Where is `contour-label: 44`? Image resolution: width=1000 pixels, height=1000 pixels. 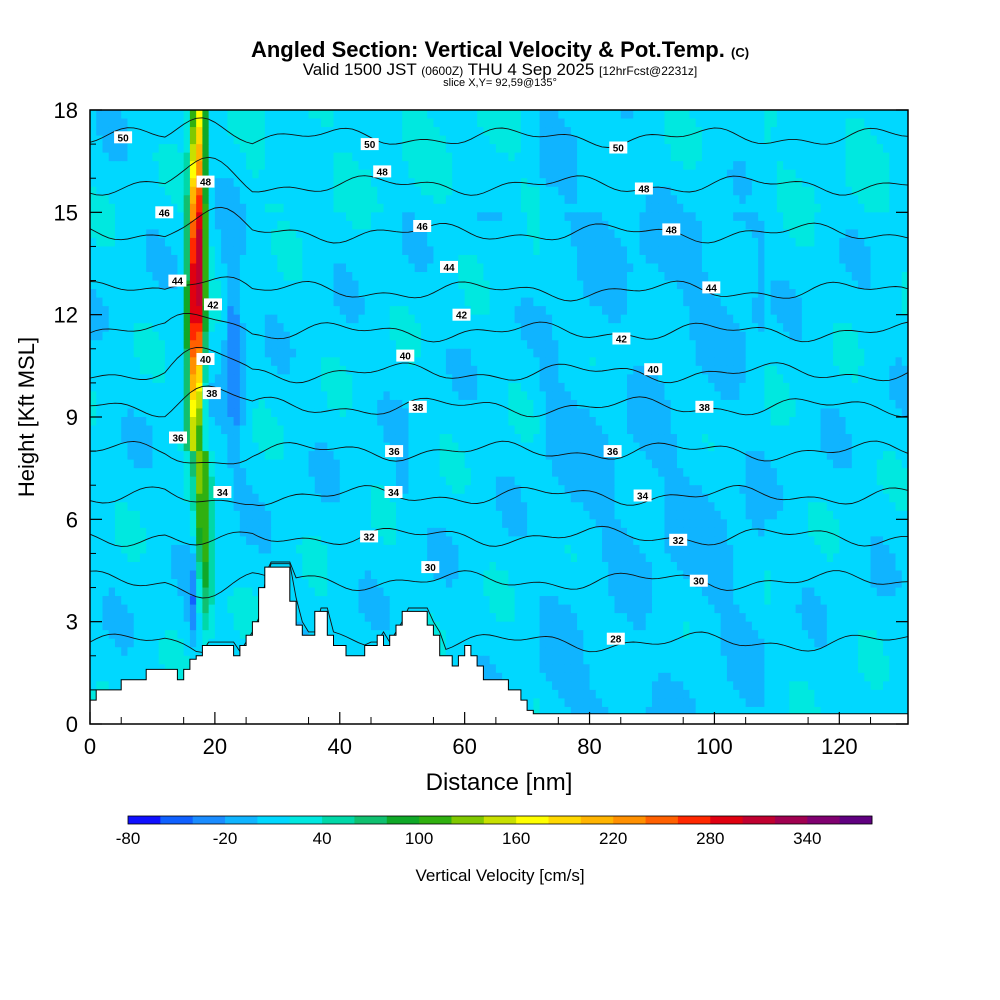 contour-label: 44 is located at coordinates (711, 287).